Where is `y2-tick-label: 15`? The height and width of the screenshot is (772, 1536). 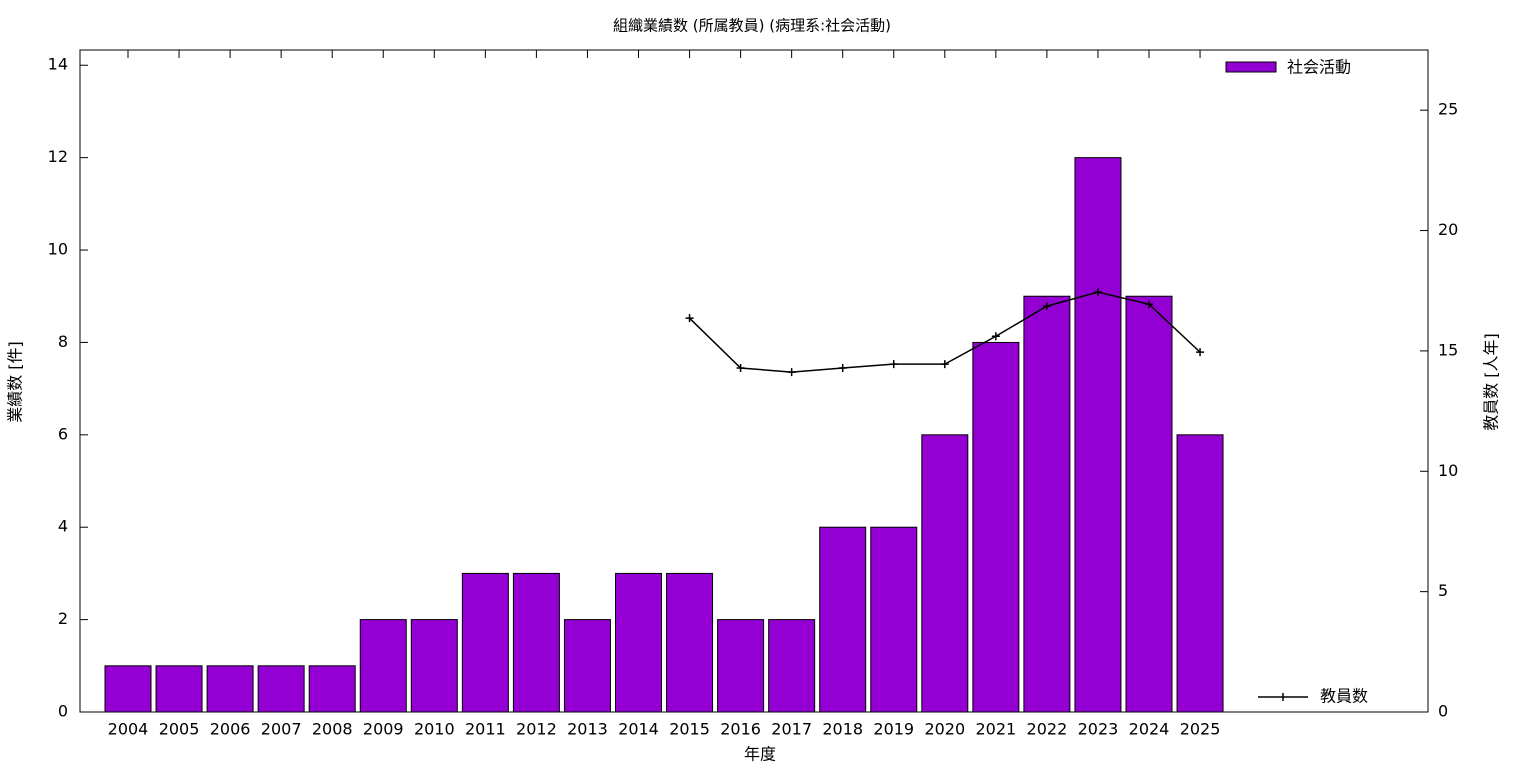
y2-tick-label: 15 is located at coordinates (1448, 349).